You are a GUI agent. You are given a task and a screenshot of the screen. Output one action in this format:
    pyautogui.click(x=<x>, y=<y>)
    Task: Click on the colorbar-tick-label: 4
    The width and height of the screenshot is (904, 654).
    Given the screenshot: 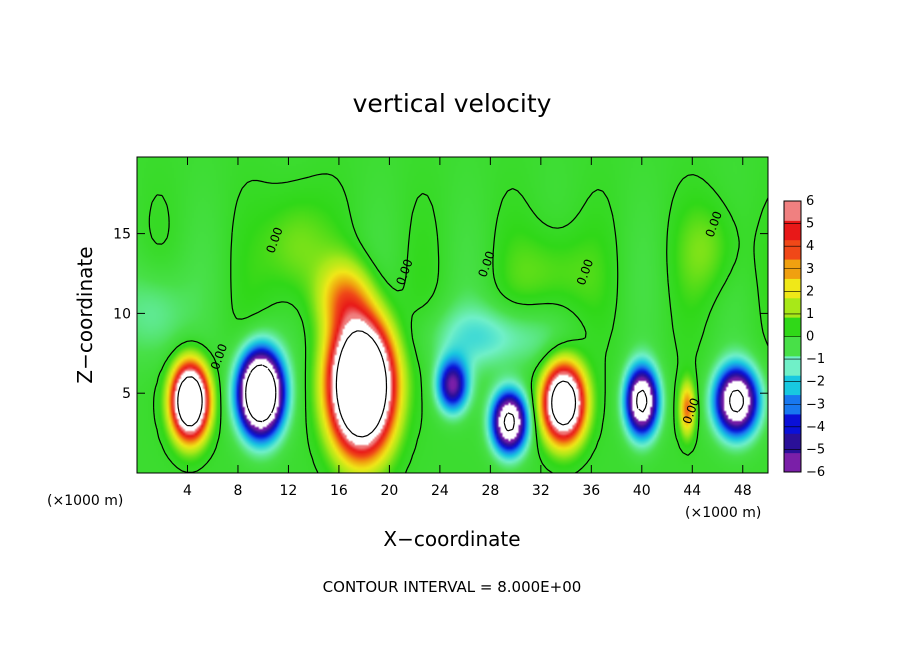 What is the action you would take?
    pyautogui.click(x=810, y=246)
    